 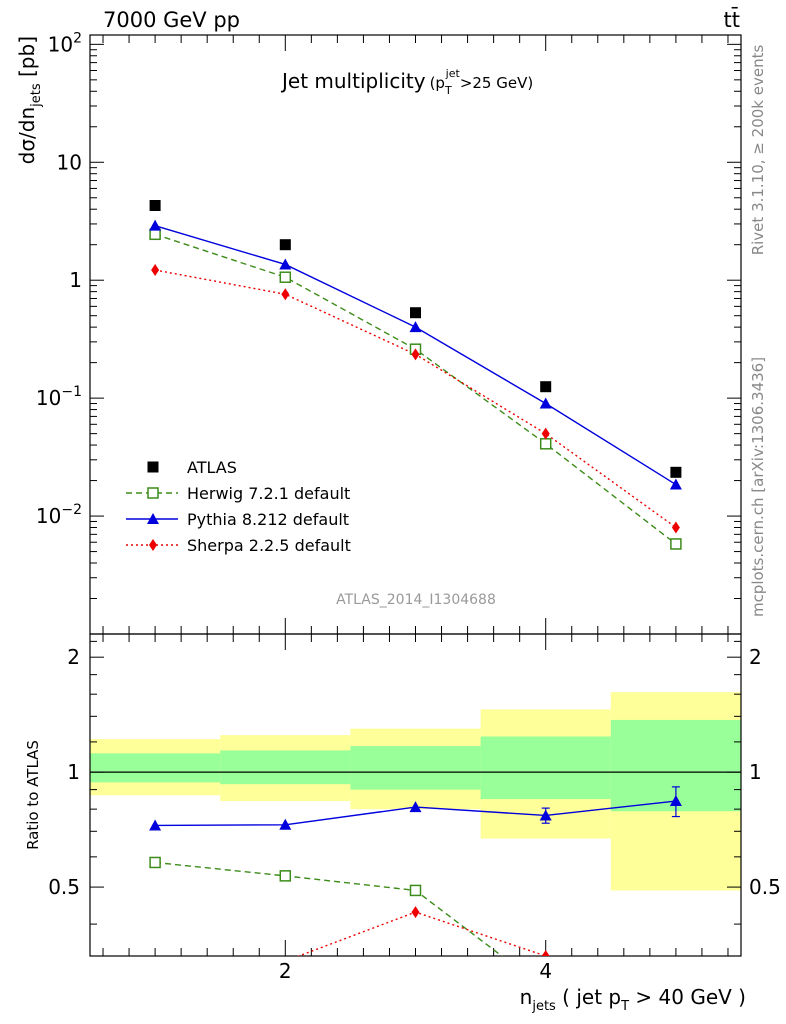 What do you see at coordinates (416, 600) in the screenshot?
I see `watermark: ATLAS_2014_I1304688` at bounding box center [416, 600].